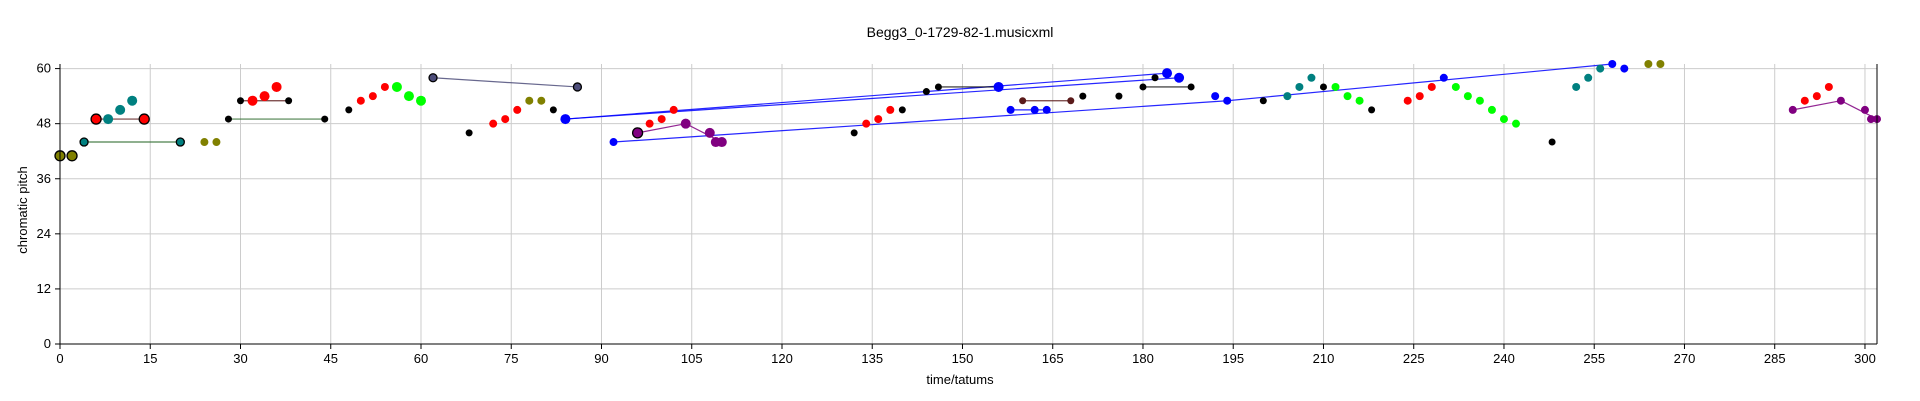  I want to click on x-axis-title: time/tatums, so click(960, 379).